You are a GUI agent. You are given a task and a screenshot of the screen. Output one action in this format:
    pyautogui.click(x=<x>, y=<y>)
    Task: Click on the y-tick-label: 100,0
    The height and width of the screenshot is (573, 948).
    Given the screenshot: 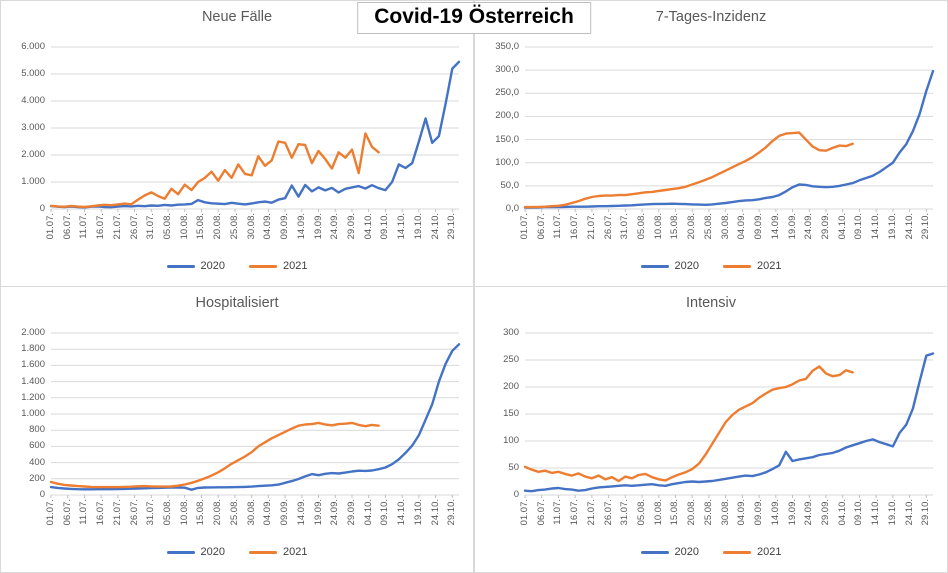 What is the action you would take?
    pyautogui.click(x=507, y=162)
    